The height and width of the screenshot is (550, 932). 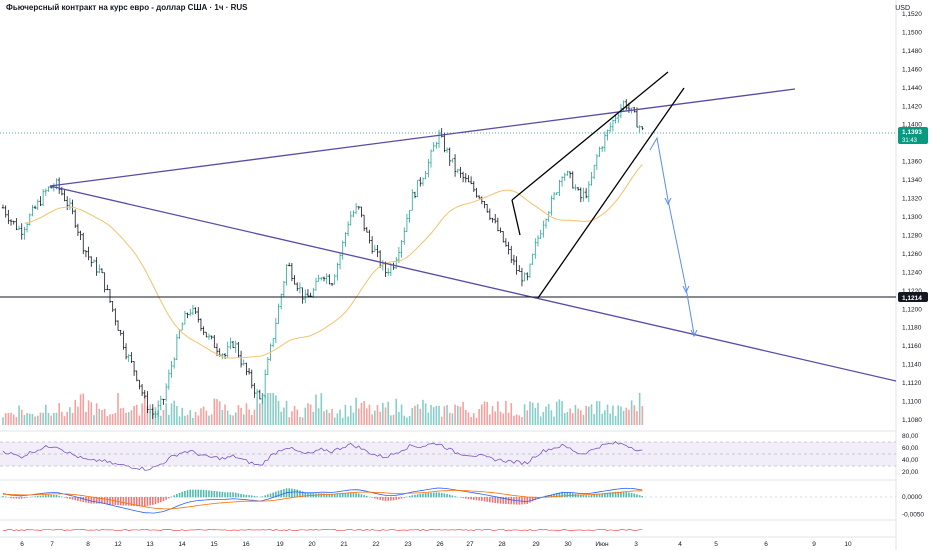 I want to click on wedge-lower-line, so click(x=611, y=193).